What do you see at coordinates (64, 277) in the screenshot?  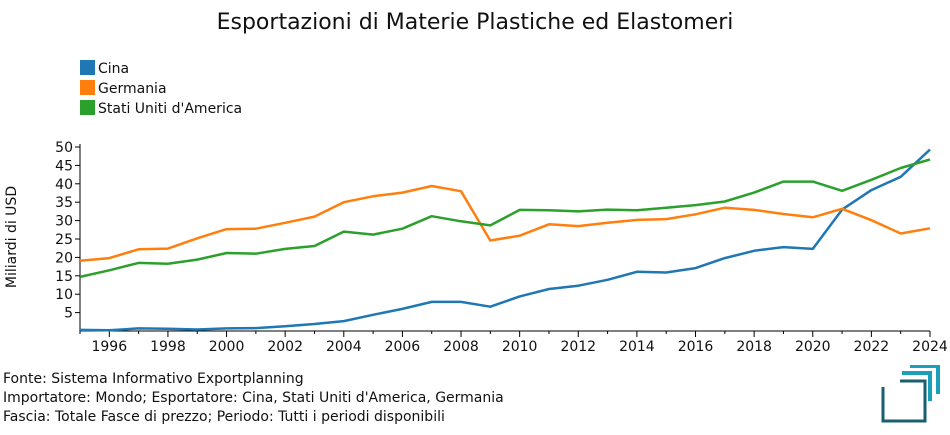 I see `y-tick-label: 15` at bounding box center [64, 277].